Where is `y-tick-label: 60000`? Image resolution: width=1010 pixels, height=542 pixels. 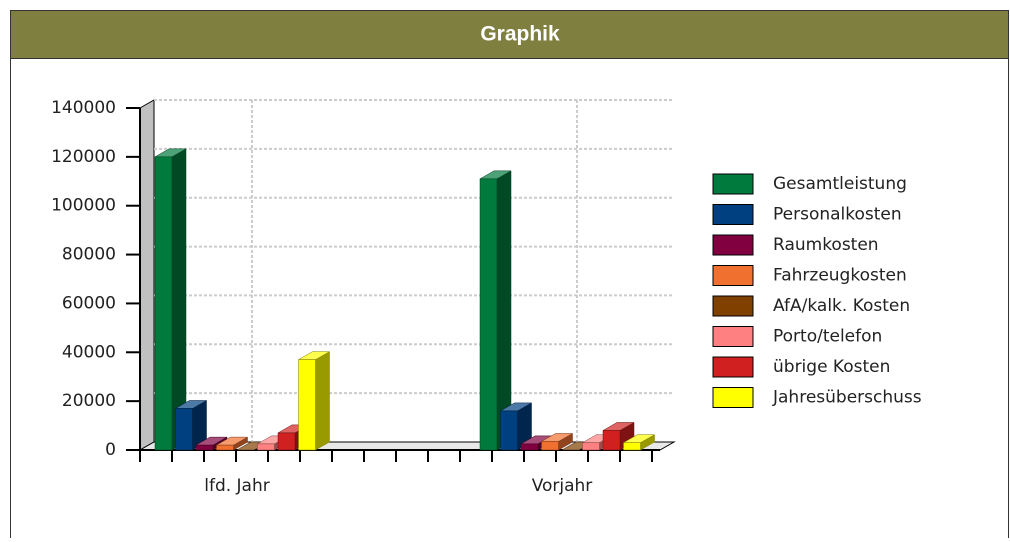
y-tick-label: 60000 is located at coordinates (89, 303).